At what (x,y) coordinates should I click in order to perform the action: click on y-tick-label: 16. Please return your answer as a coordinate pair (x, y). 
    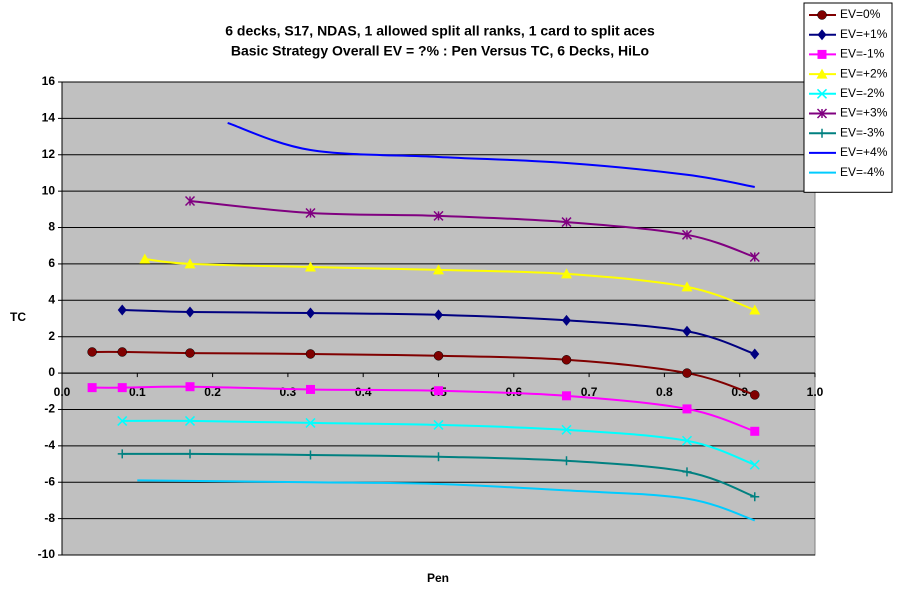
    Looking at the image, I should click on (49, 81).